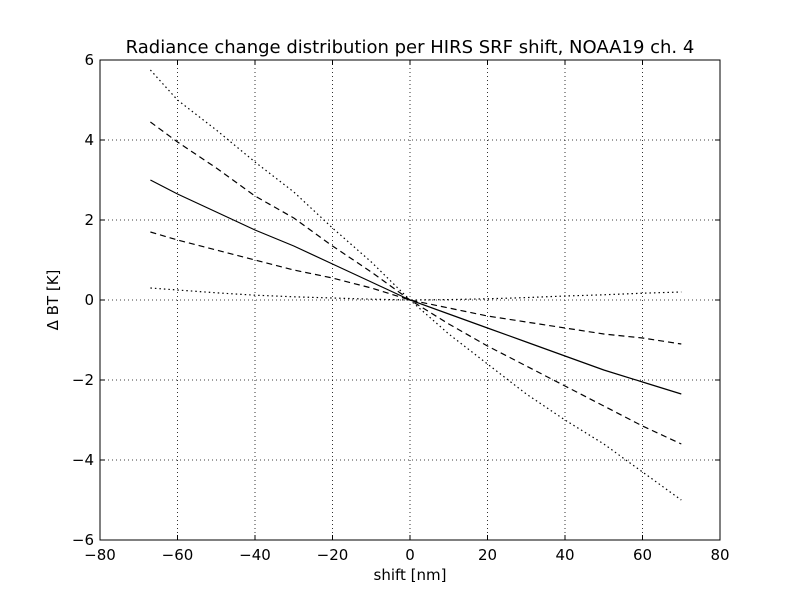 The height and width of the screenshot is (604, 800). What do you see at coordinates (487, 555) in the screenshot?
I see `x-tick-label: 20` at bounding box center [487, 555].